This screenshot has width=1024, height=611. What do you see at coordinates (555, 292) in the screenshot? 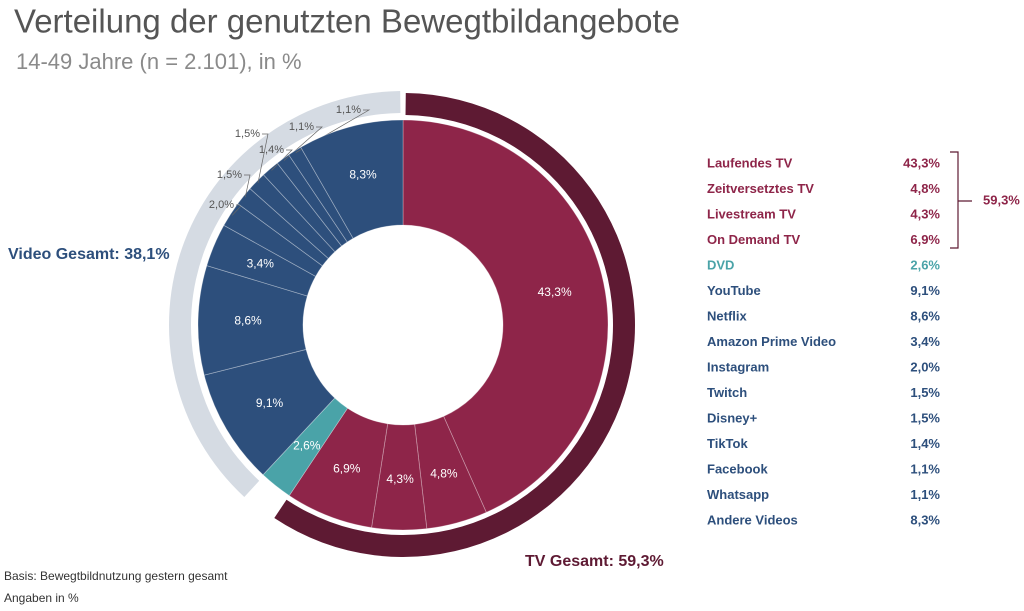
I see `slice-label: 43,3%` at bounding box center [555, 292].